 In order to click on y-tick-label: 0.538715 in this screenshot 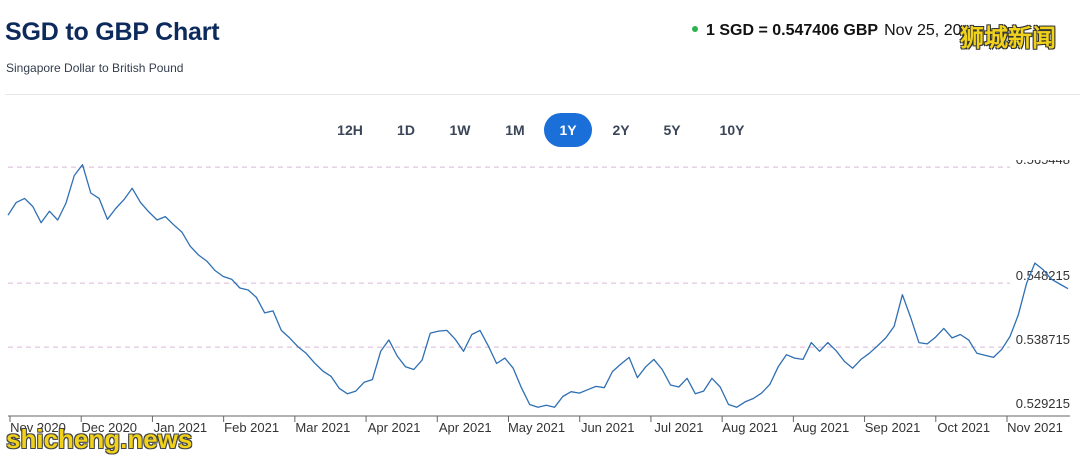, I will do `click(1043, 339)`.